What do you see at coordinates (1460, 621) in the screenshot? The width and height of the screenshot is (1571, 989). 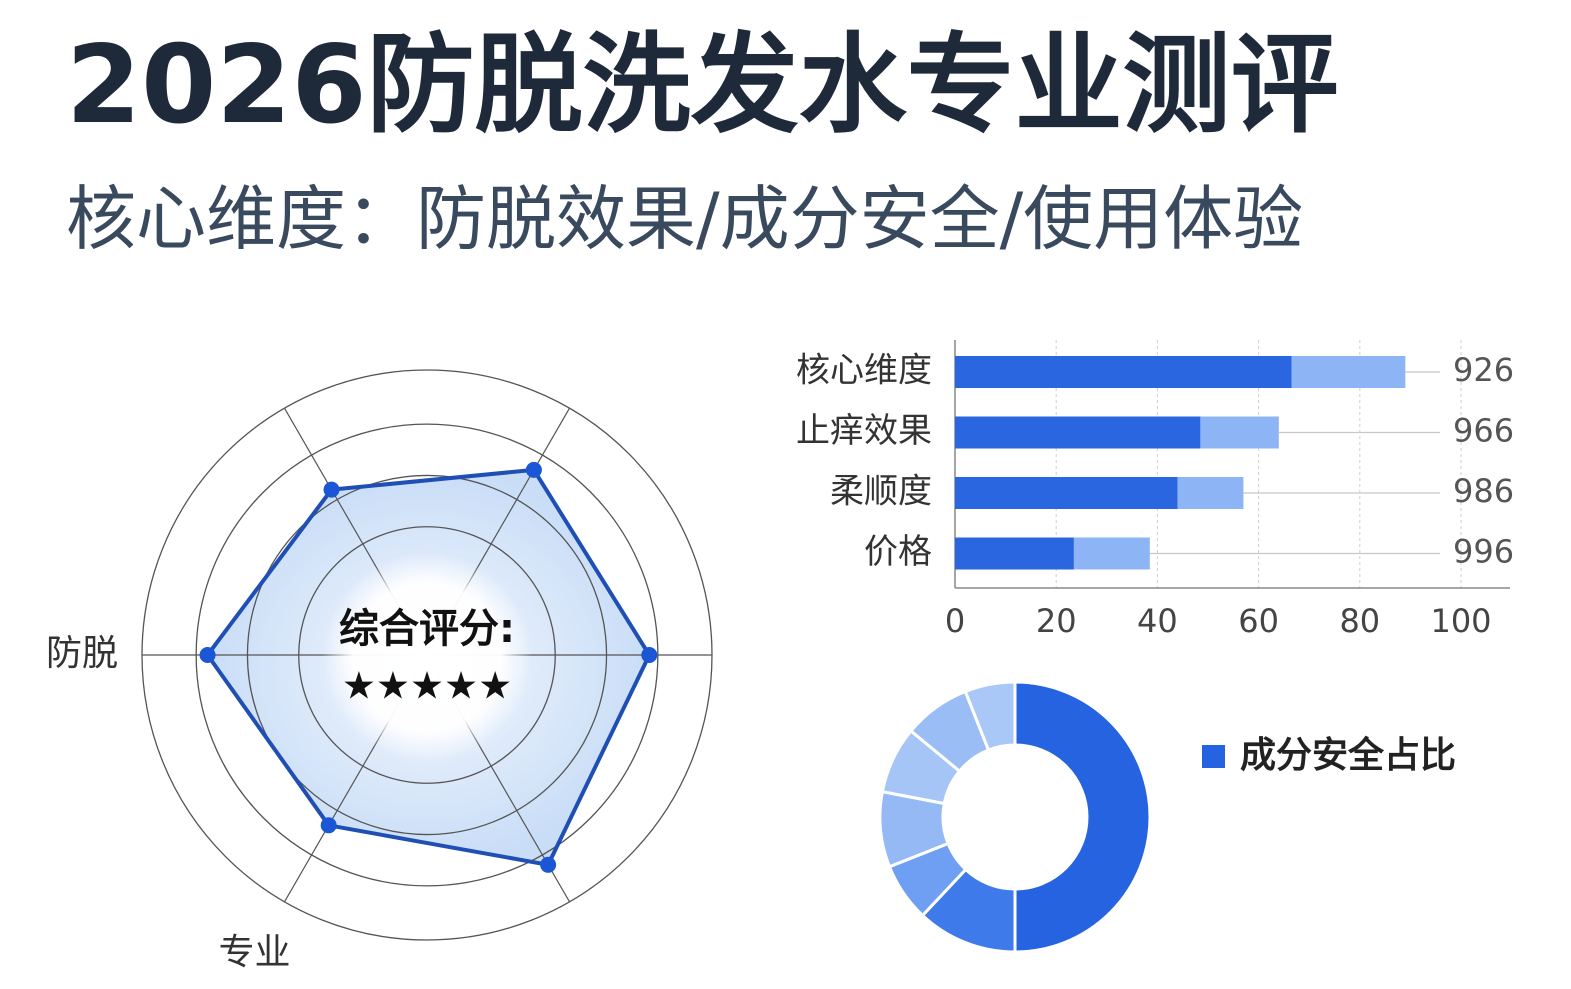 I see `x-tick-label: 100` at bounding box center [1460, 621].